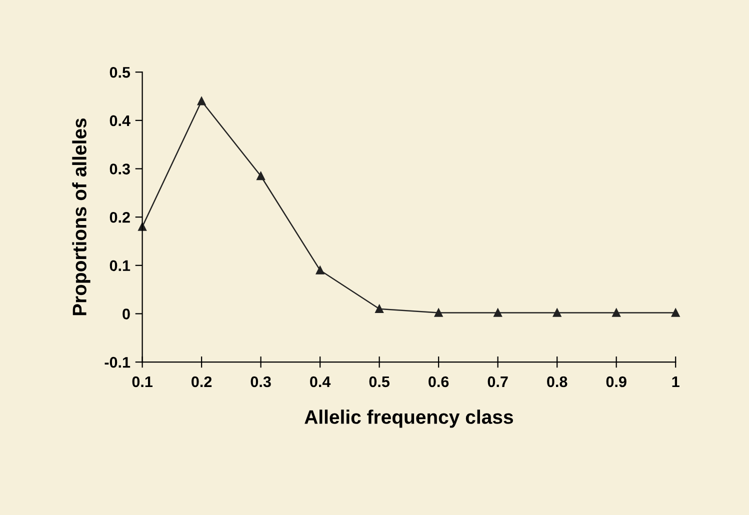 This screenshot has height=515, width=749. What do you see at coordinates (260, 382) in the screenshot?
I see `x-tick-label: 0.3` at bounding box center [260, 382].